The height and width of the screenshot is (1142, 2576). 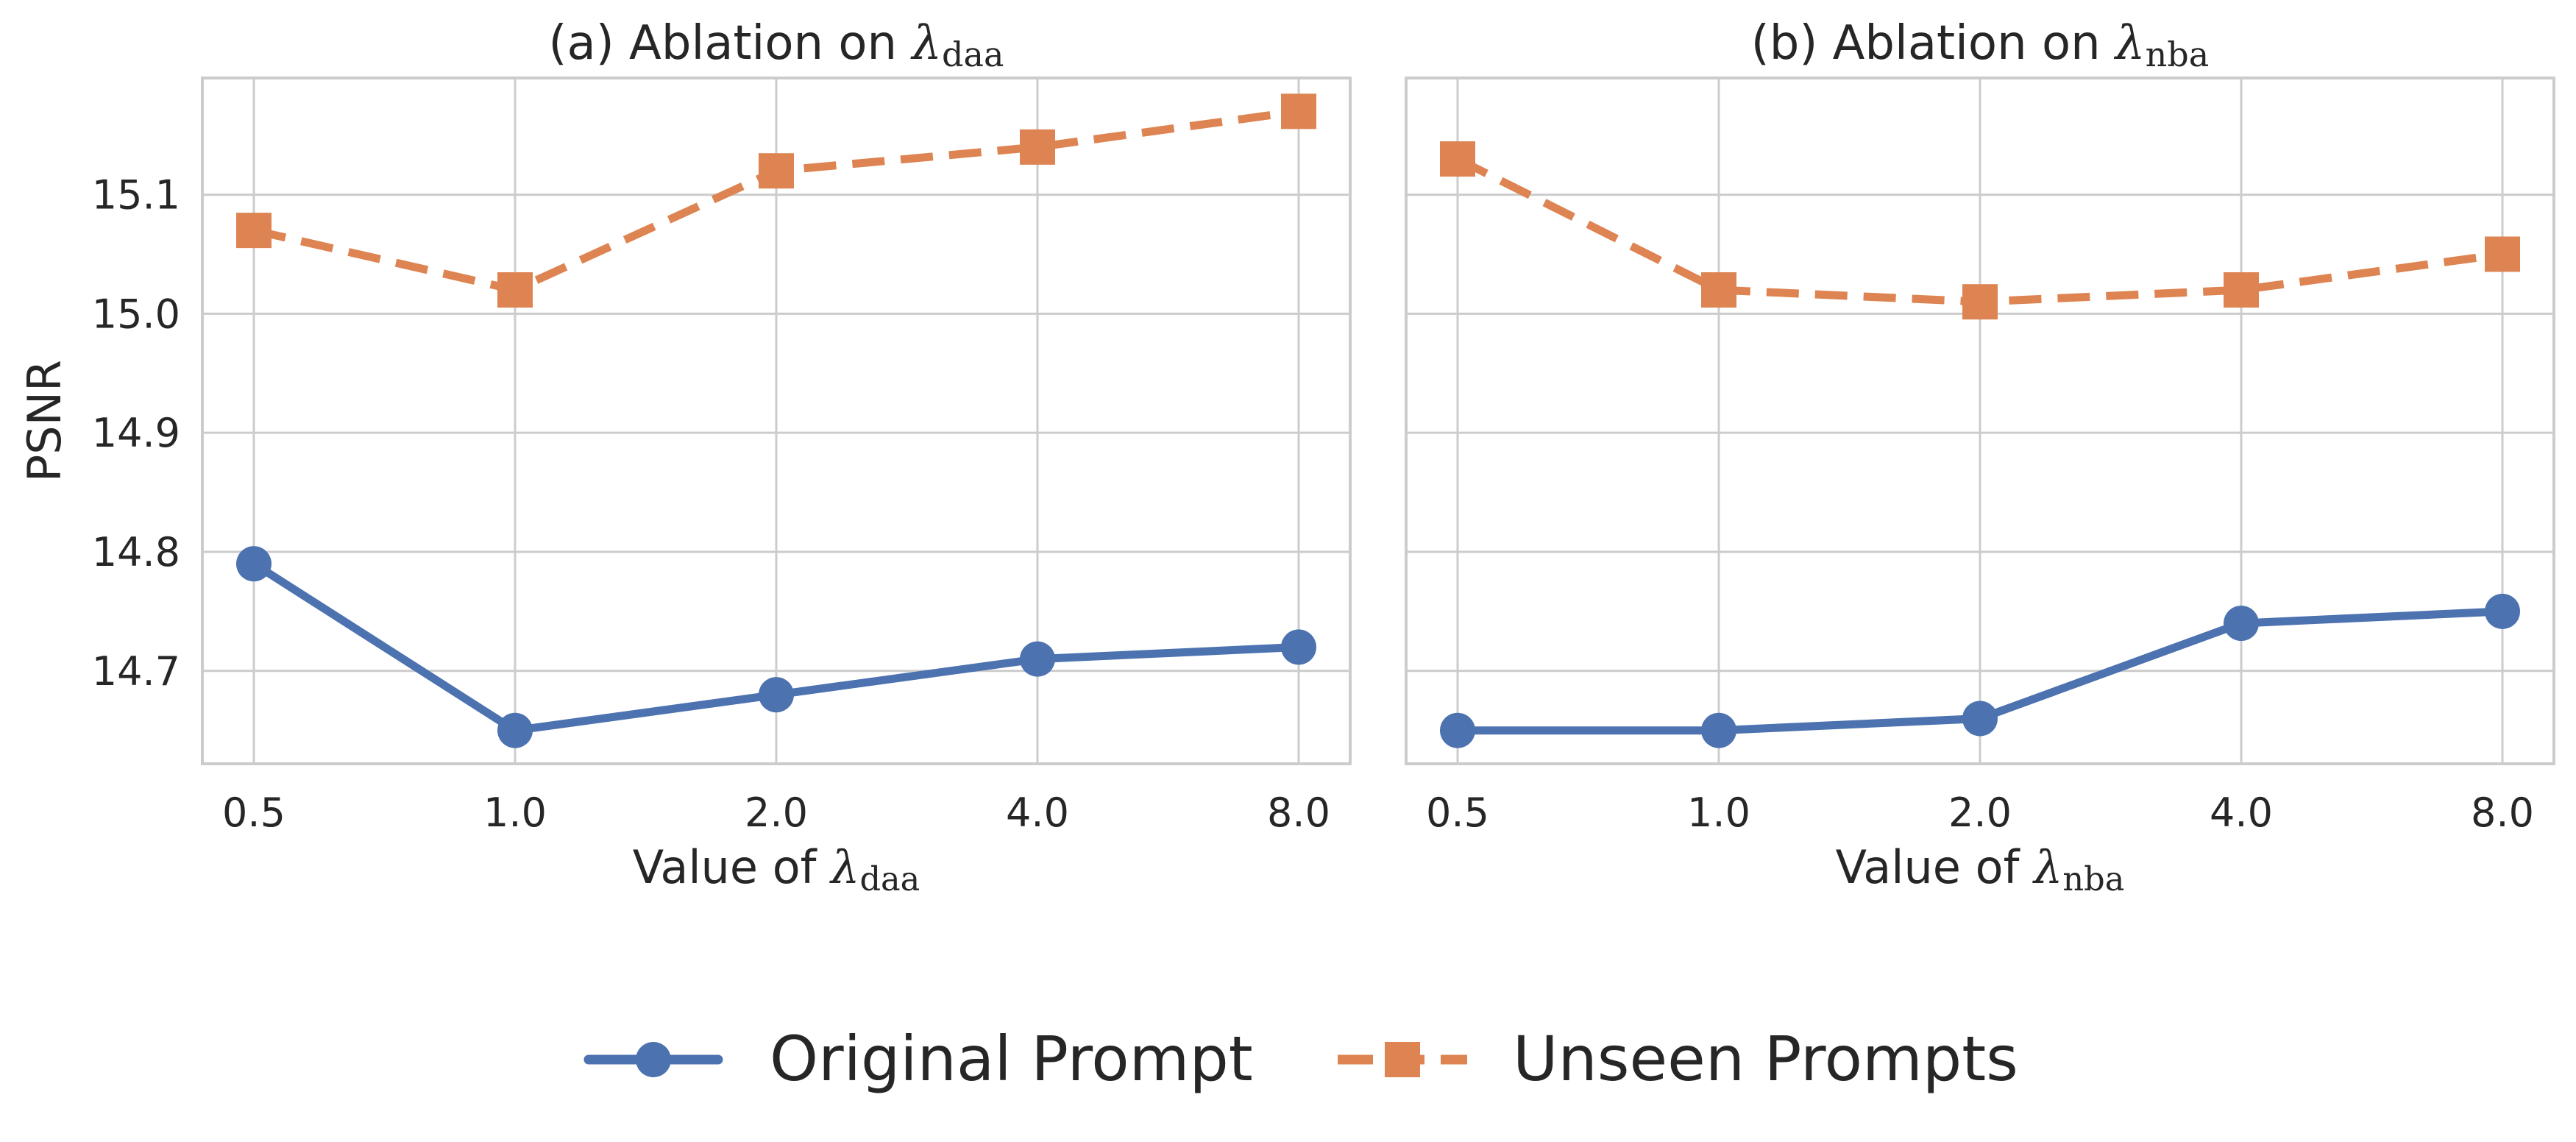 I want to click on panel-b-xlabel: Value of λnba, so click(x=1980, y=869).